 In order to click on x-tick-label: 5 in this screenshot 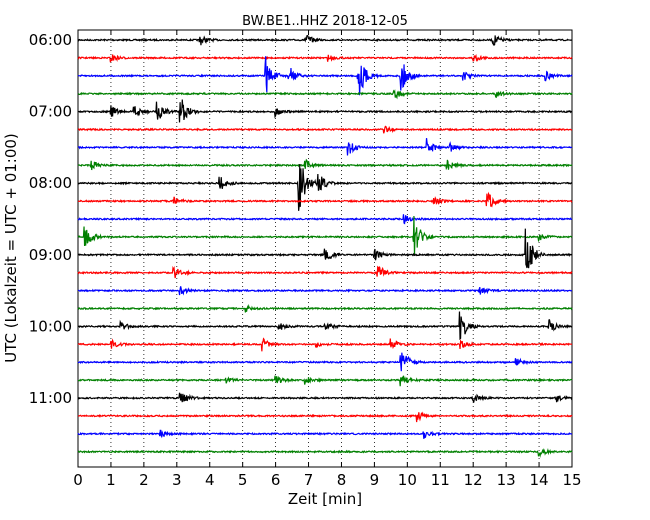, I will do `click(243, 480)`.